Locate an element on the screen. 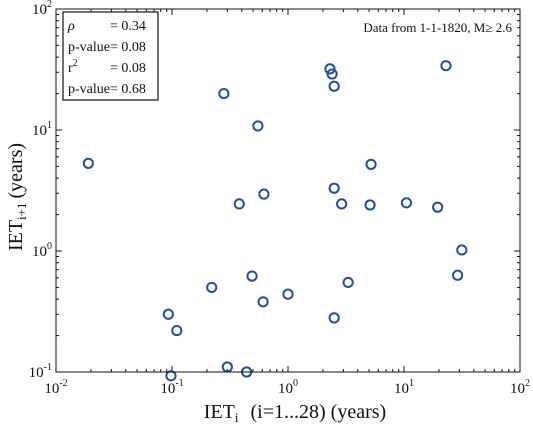 This screenshot has height=433, width=533. x-axis-title-rest: (i=1...28) (years) is located at coordinates (319, 412).